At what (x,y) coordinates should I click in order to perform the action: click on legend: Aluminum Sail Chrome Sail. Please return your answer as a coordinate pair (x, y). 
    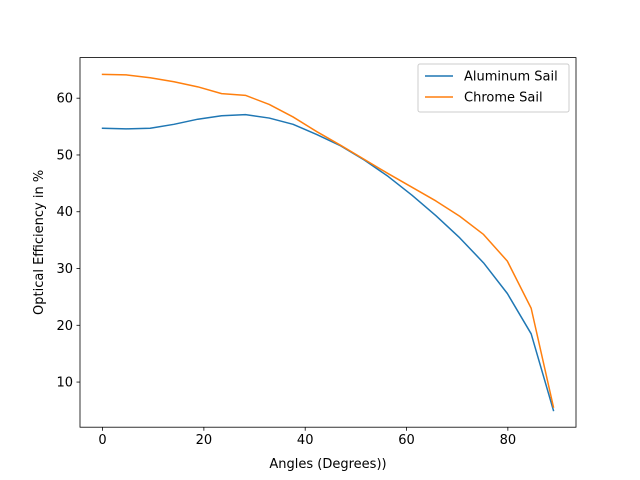
    Looking at the image, I should click on (493, 88).